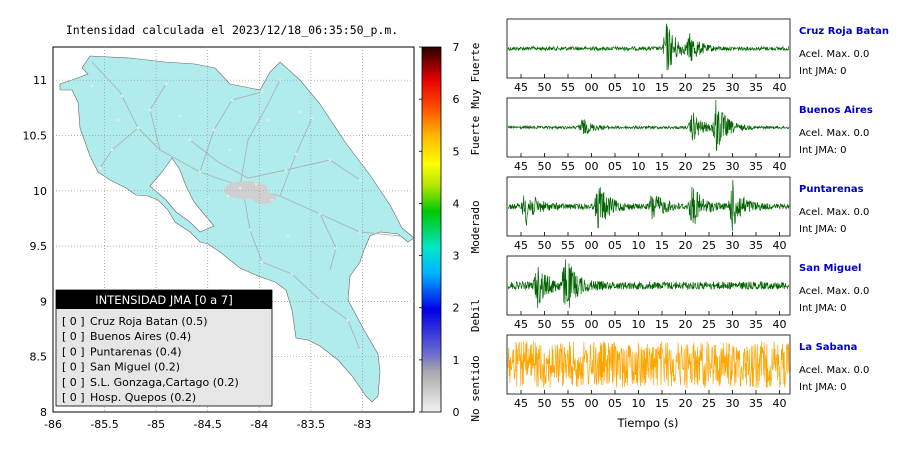 Image resolution: width=910 pixels, height=464 pixels. What do you see at coordinates (836, 110) in the screenshot?
I see `station-name: Buenos Aires` at bounding box center [836, 110].